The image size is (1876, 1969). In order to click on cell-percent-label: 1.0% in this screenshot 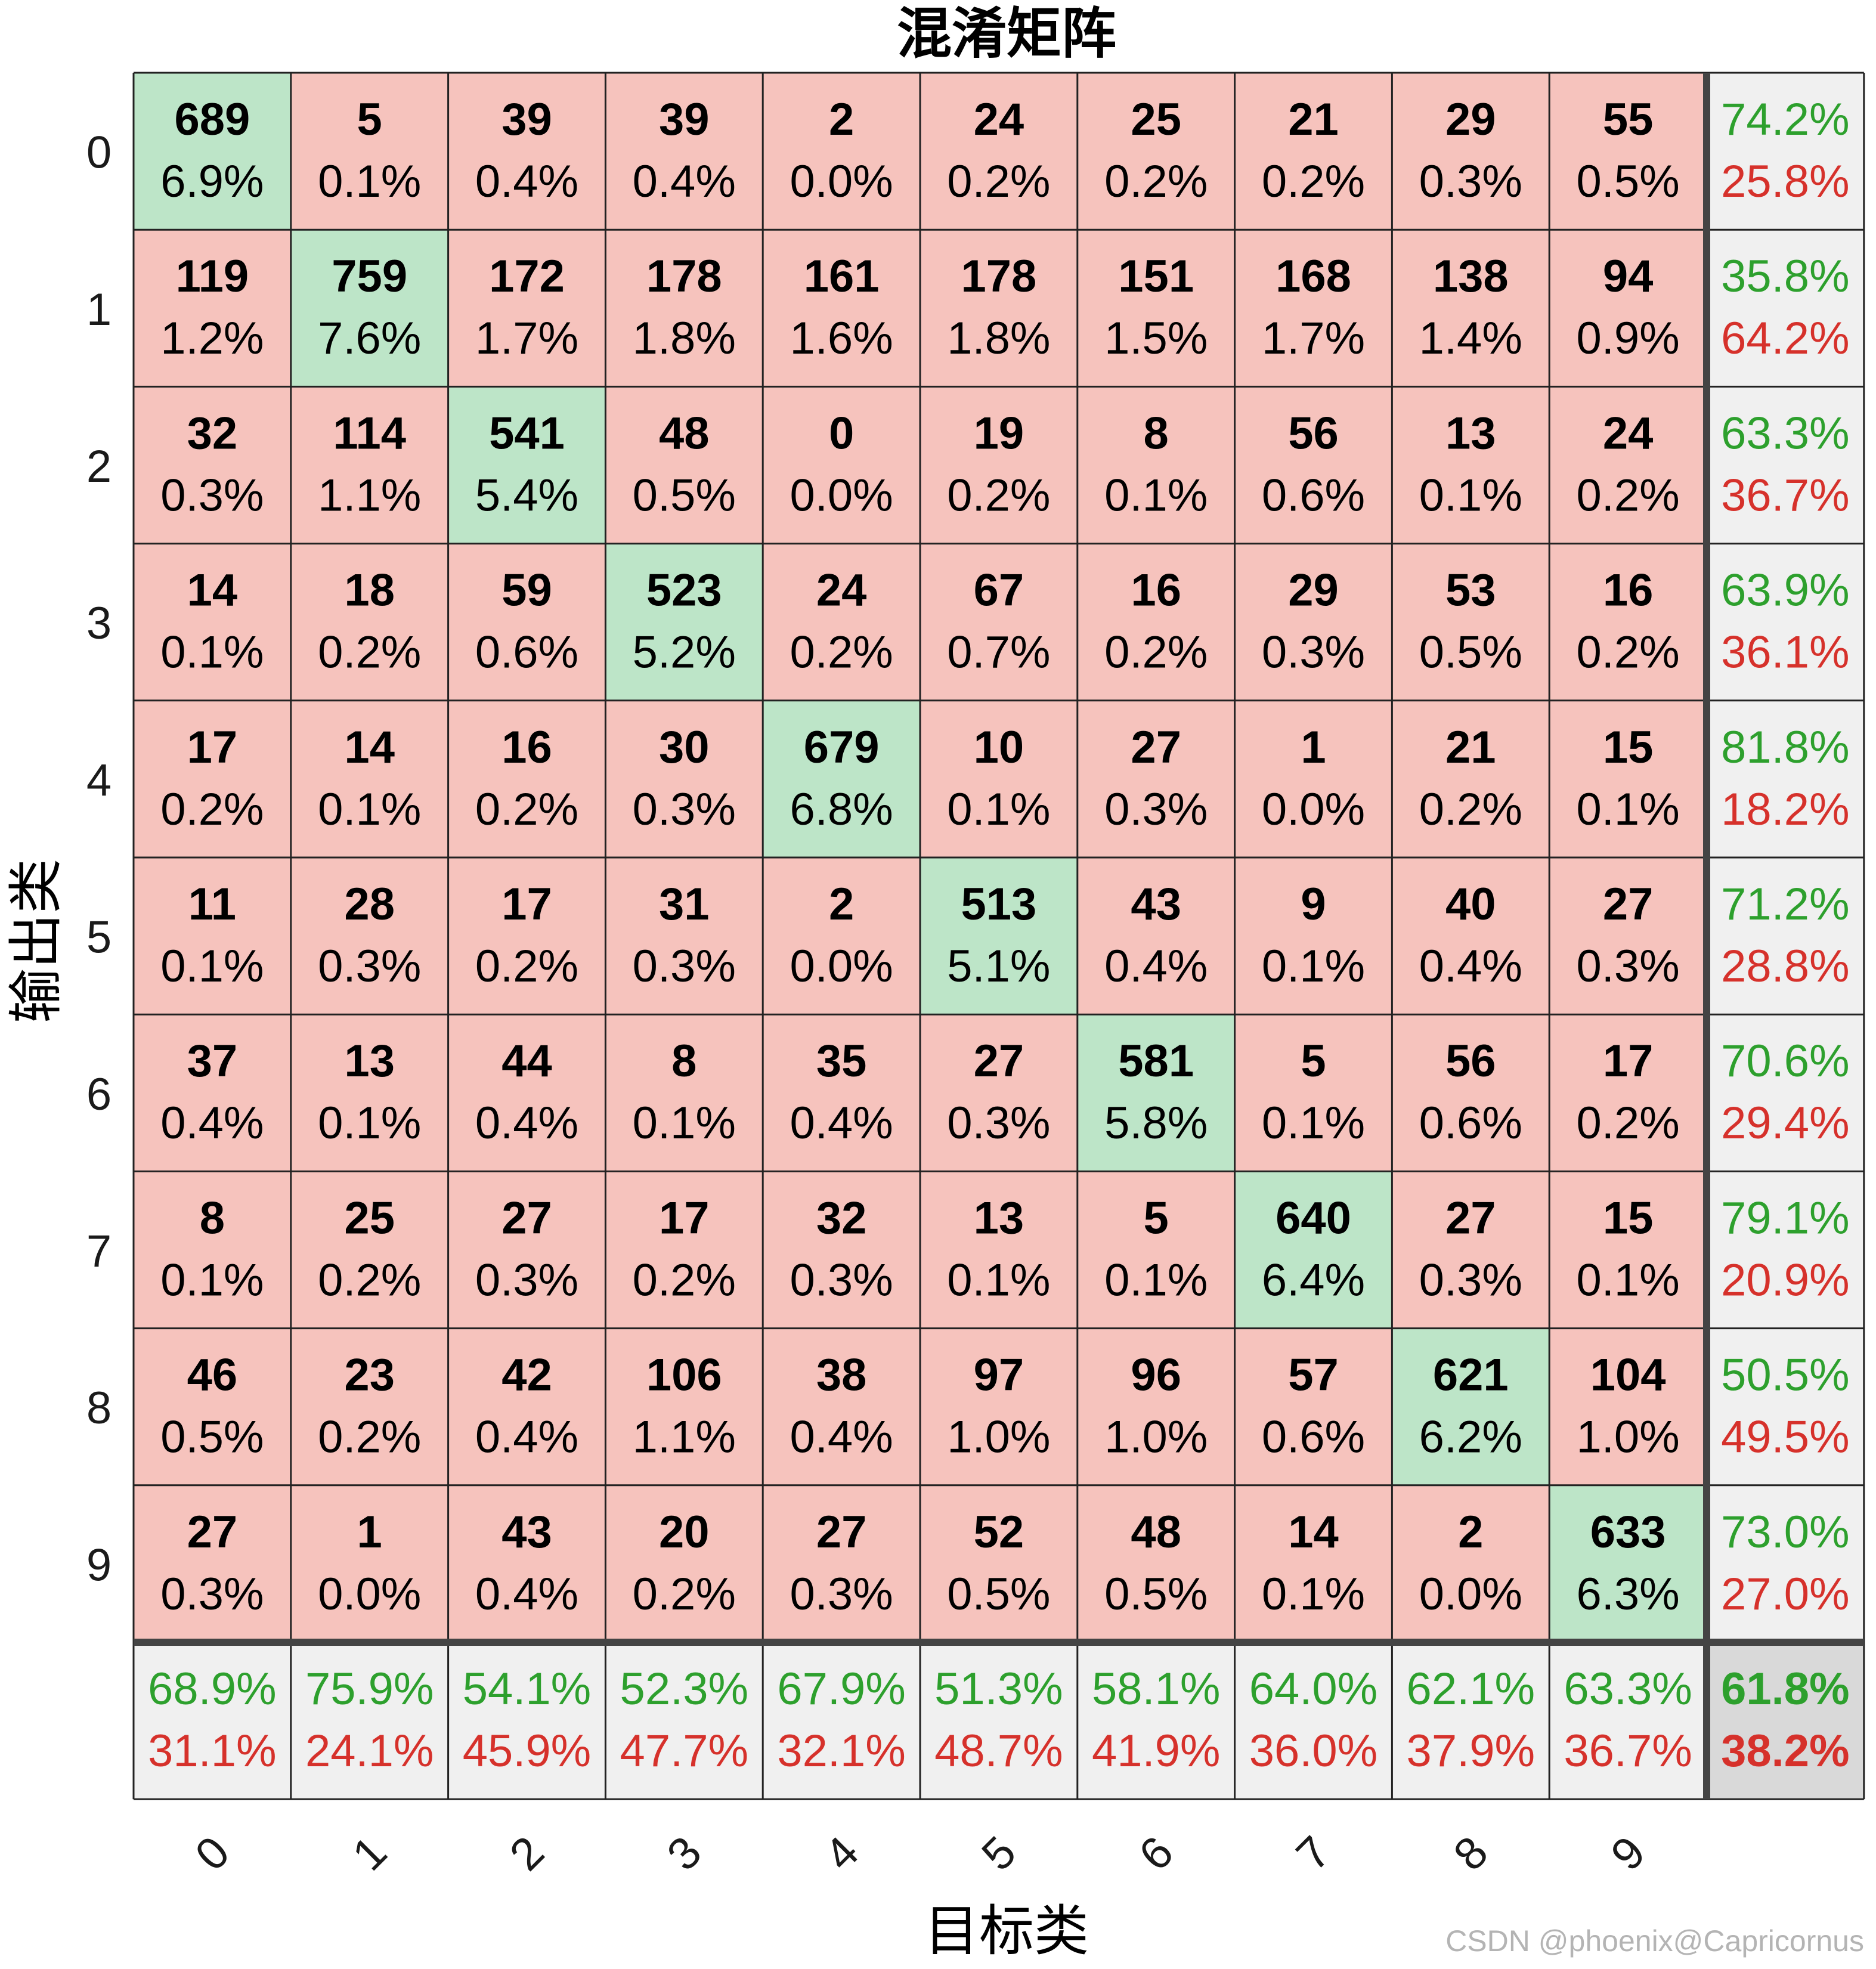, I will do `click(998, 1437)`.